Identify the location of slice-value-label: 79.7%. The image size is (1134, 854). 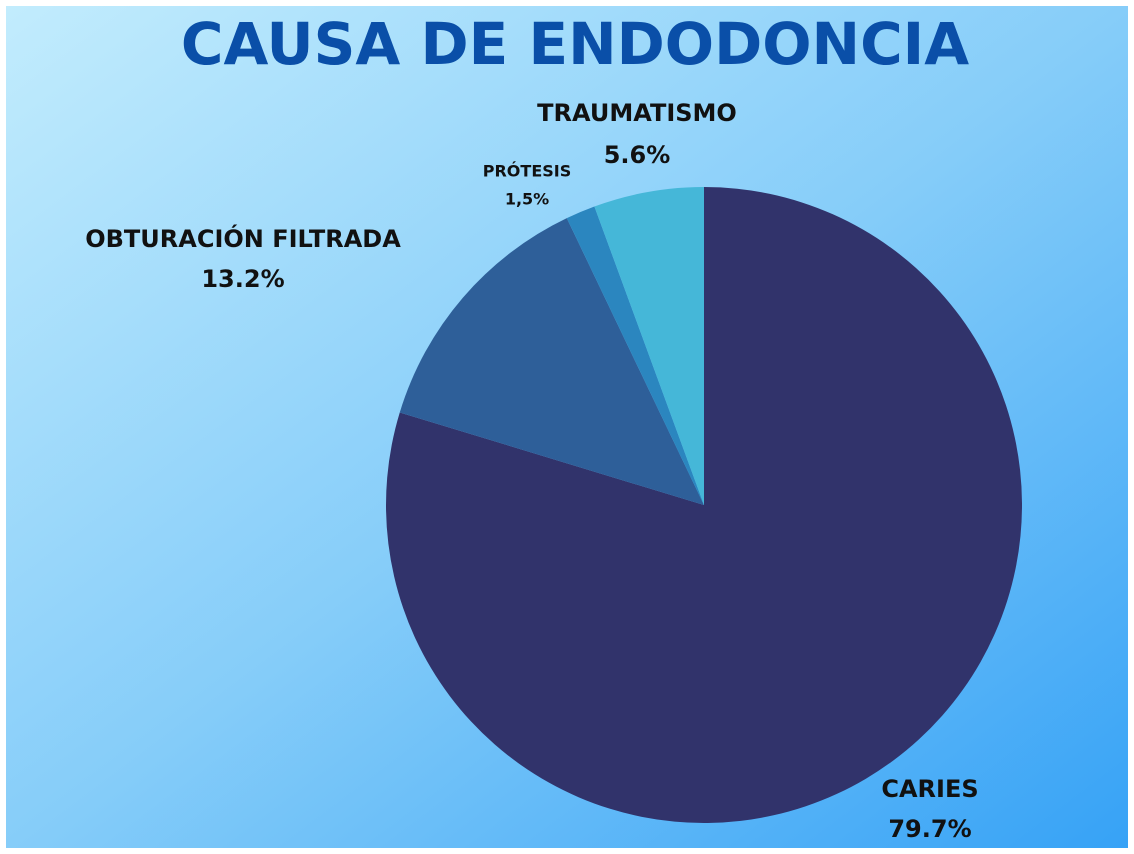
(929, 829).